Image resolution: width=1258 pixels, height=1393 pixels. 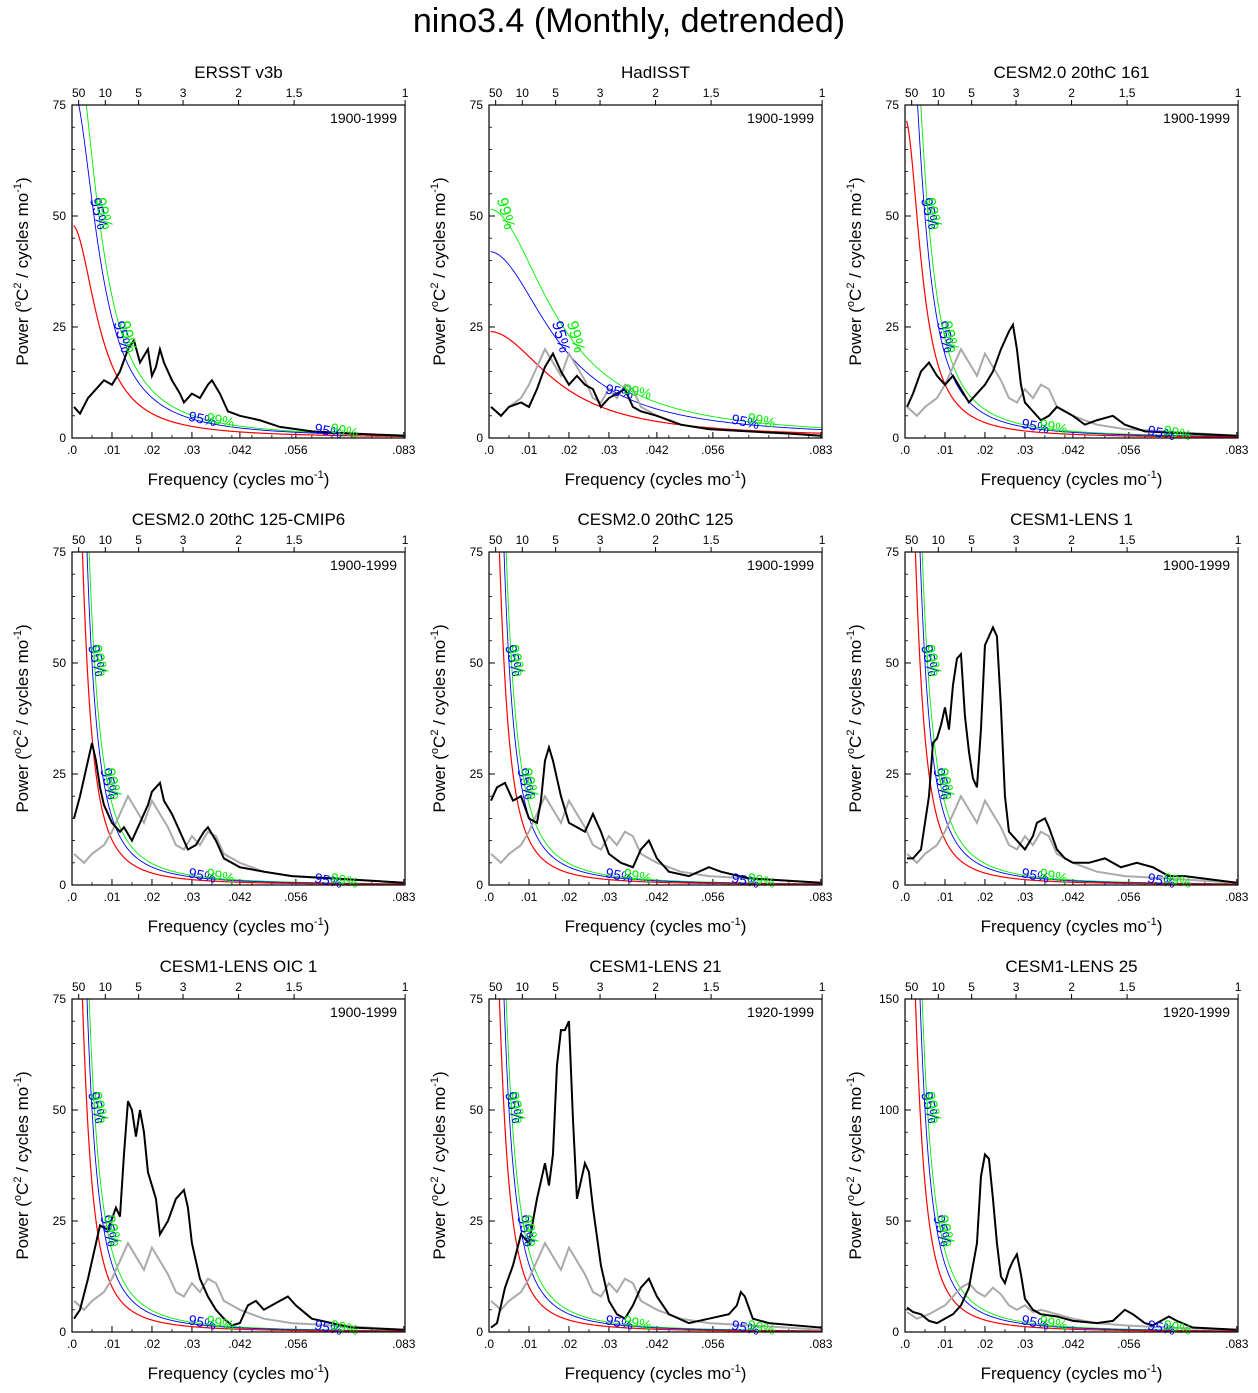 What do you see at coordinates (246, 718) in the screenshot?
I see `conf99-curve` at bounding box center [246, 718].